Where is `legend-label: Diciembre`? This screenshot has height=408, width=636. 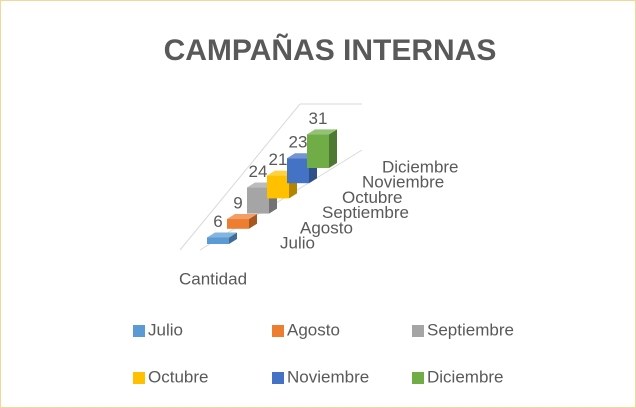 legend-label: Diciembre is located at coordinates (465, 376).